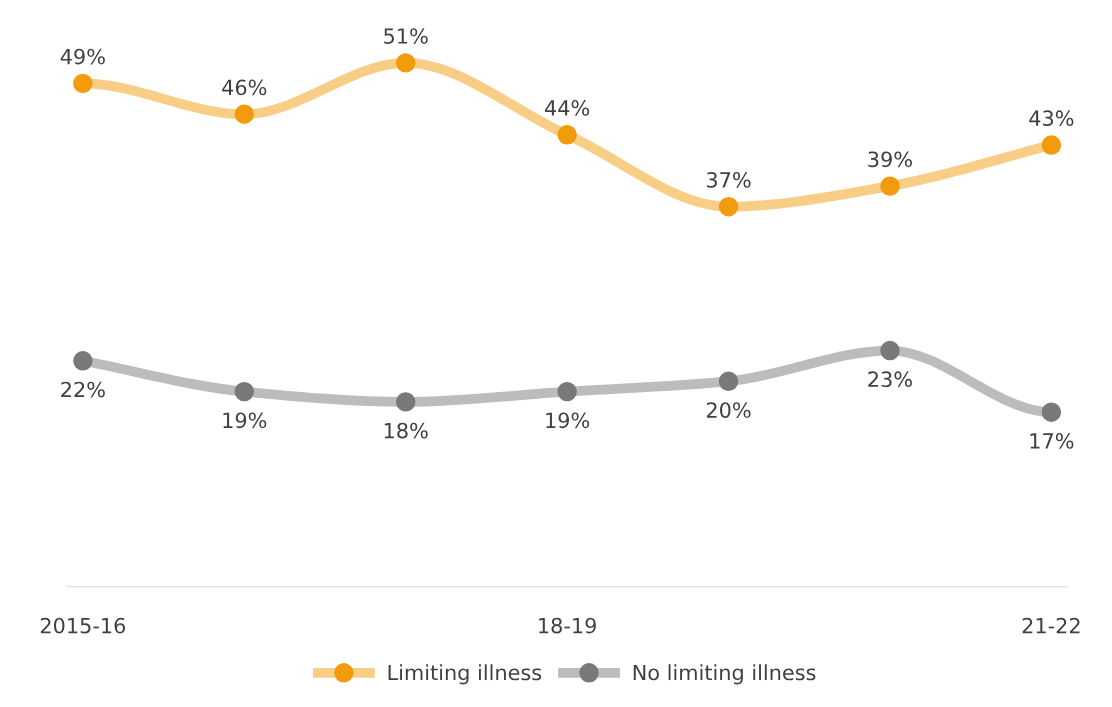  I want to click on data-label: 20%, so click(728, 410).